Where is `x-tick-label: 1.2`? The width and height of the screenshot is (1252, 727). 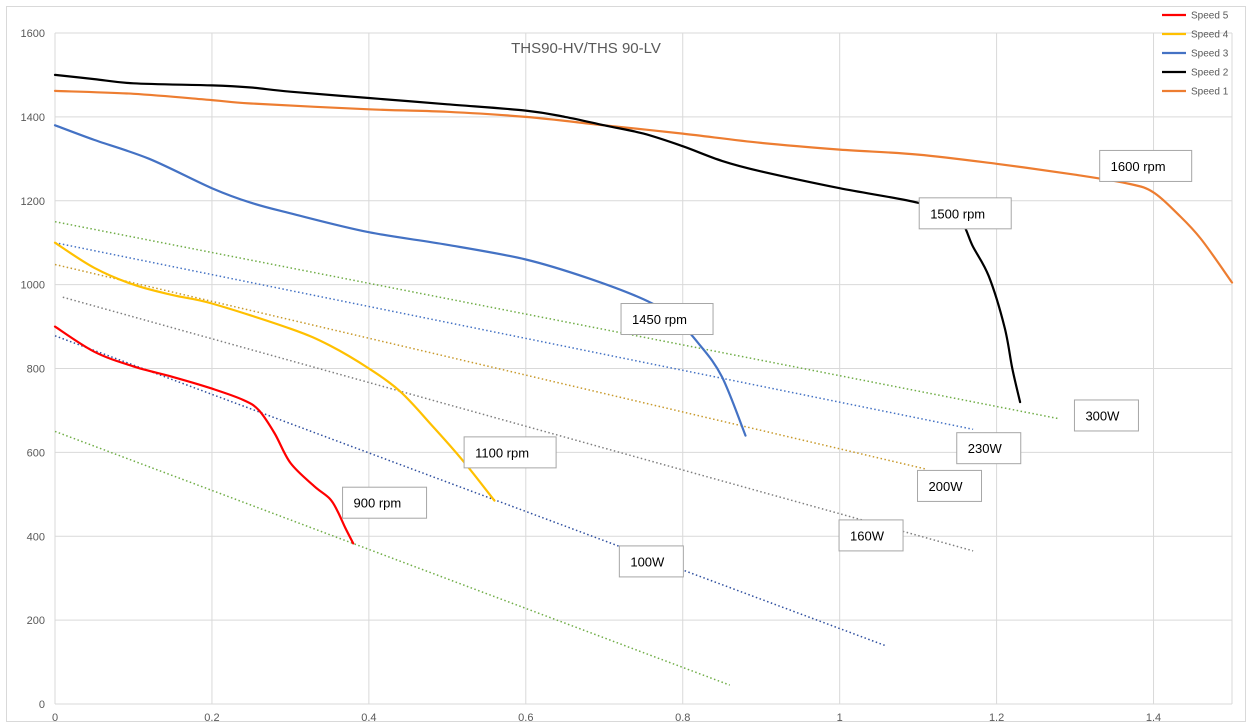 x-tick-label: 1.2 is located at coordinates (996, 718).